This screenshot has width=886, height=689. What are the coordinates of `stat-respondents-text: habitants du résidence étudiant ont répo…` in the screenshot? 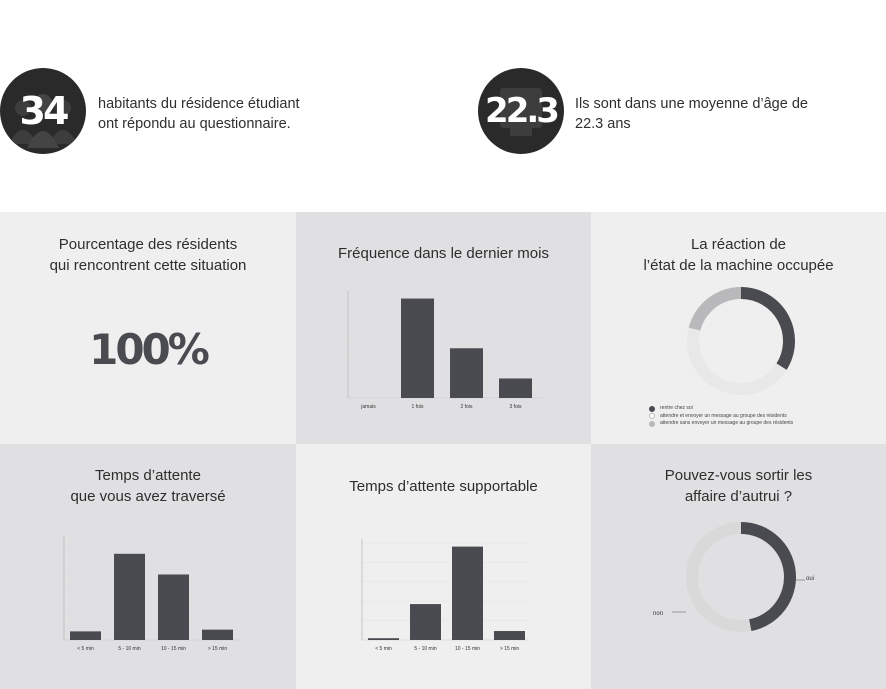 It's located at (199, 114).